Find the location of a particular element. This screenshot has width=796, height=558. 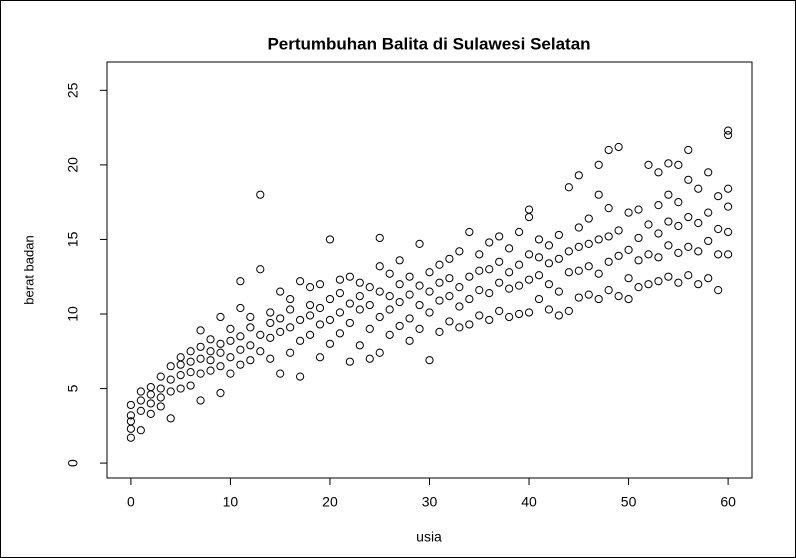

y-tick-label: 0 is located at coordinates (73, 463).